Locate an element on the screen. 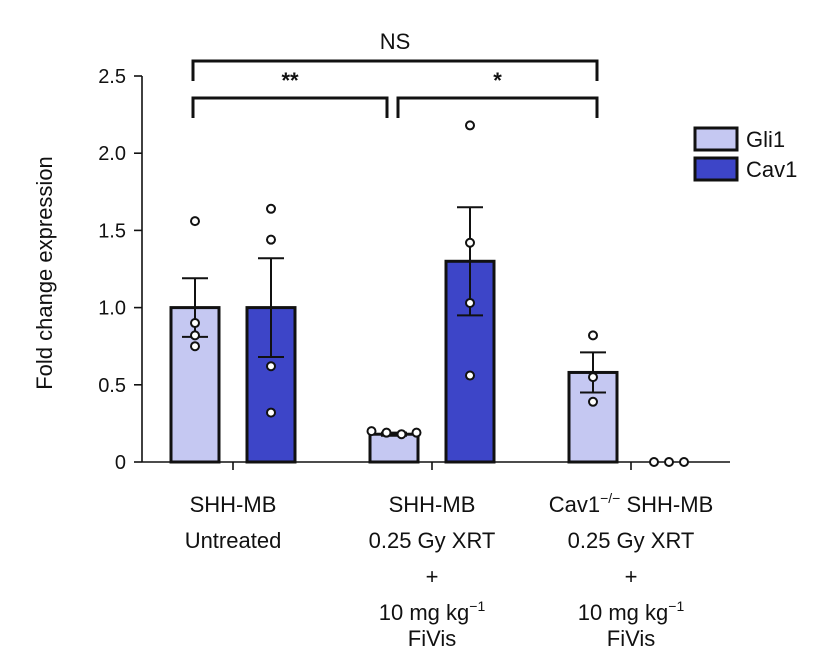  group-label-header: Cav1−/− SHH-MB is located at coordinates (631, 503).